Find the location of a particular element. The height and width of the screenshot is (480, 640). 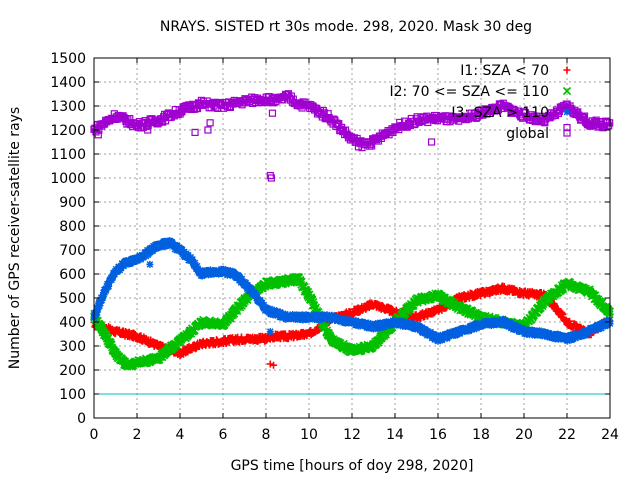

y-tick-label: 600 is located at coordinates (72, 275).